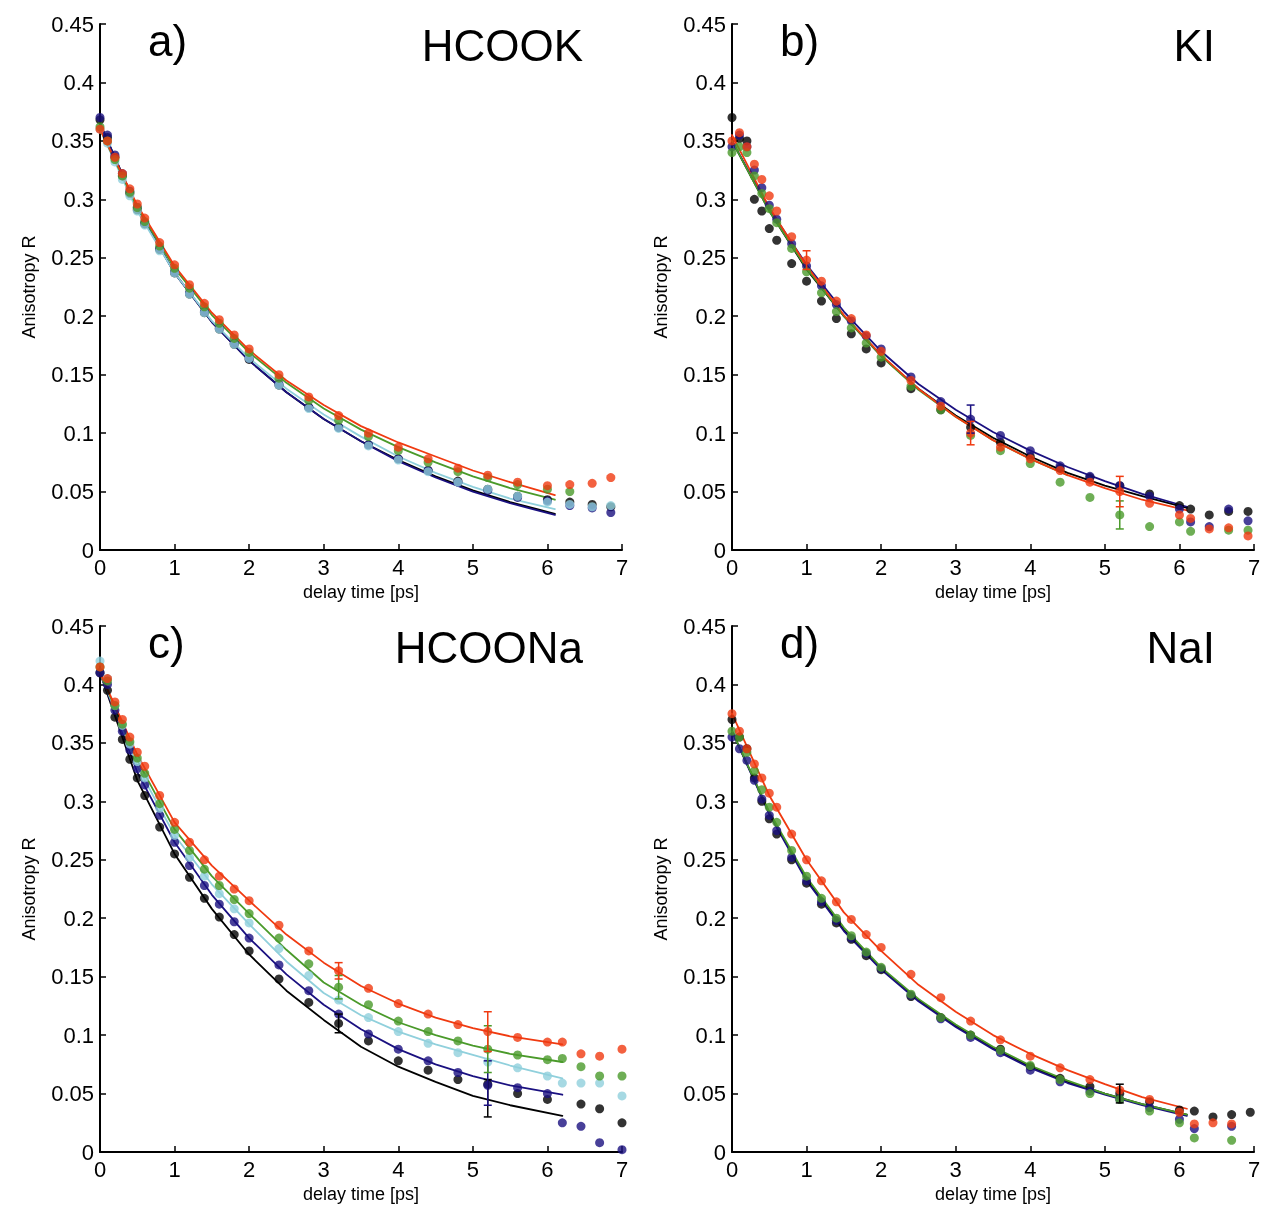 This screenshot has height=1213, width=1279. I want to click on chart-title: HCOOK, so click(502, 45).